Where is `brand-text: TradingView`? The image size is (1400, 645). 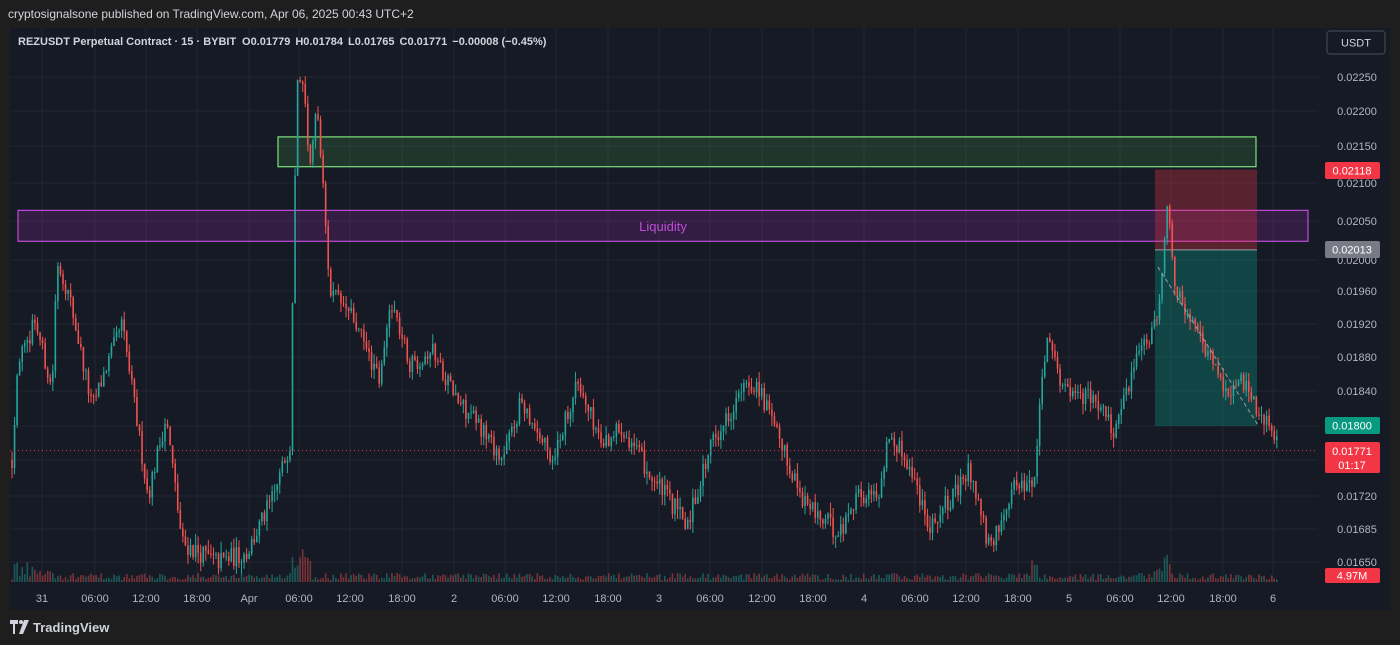 brand-text: TradingView is located at coordinates (71, 627).